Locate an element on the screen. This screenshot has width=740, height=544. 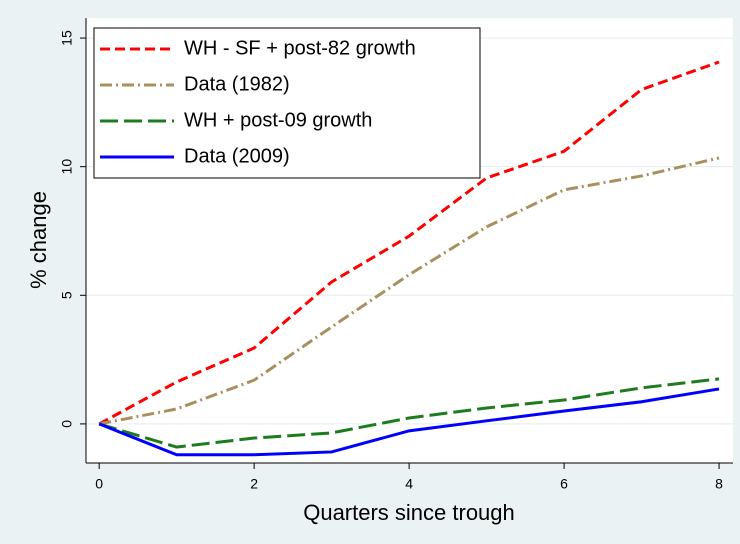
y-tick-label: 15 is located at coordinates (67, 38).